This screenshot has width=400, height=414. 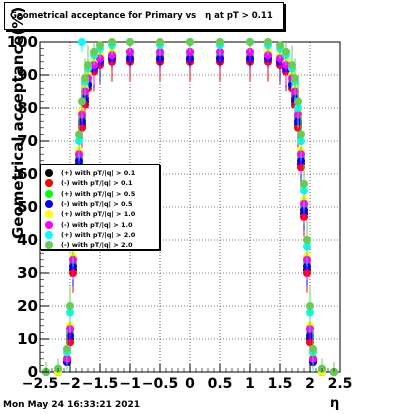 I want to click on y-tick-label: 80, so click(x=27, y=108).